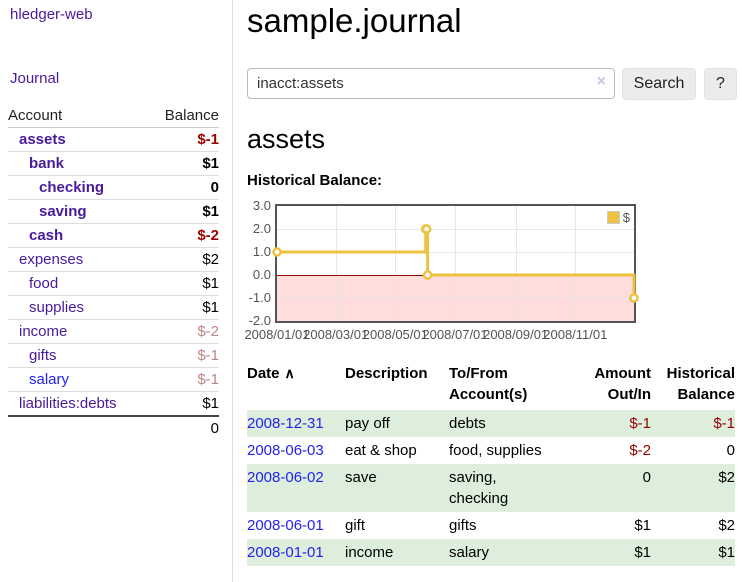 Image resolution: width=742 pixels, height=582 pixels. What do you see at coordinates (113, 379) in the screenshot?
I see `account-row: salary $-1` at bounding box center [113, 379].